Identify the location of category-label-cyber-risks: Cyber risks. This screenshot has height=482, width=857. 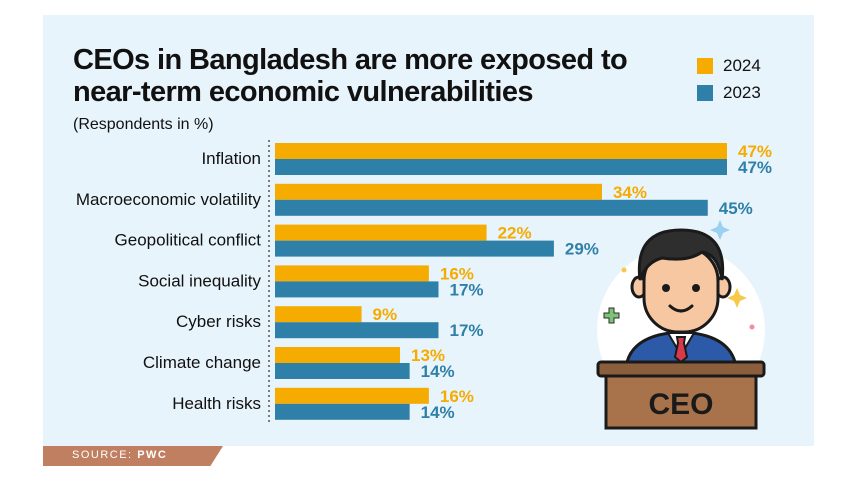
(218, 321).